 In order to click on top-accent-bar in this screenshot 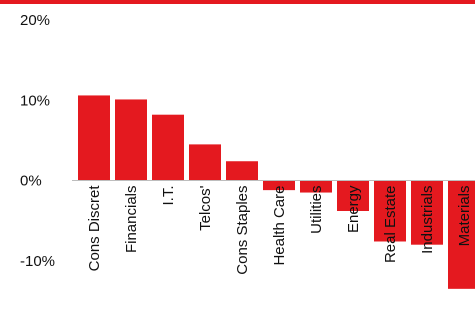, I will do `click(237, 2)`.